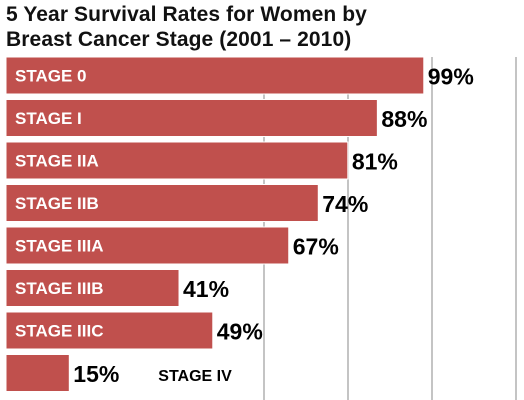  What do you see at coordinates (50, 76) in the screenshot?
I see `category-label: STAGE 0` at bounding box center [50, 76].